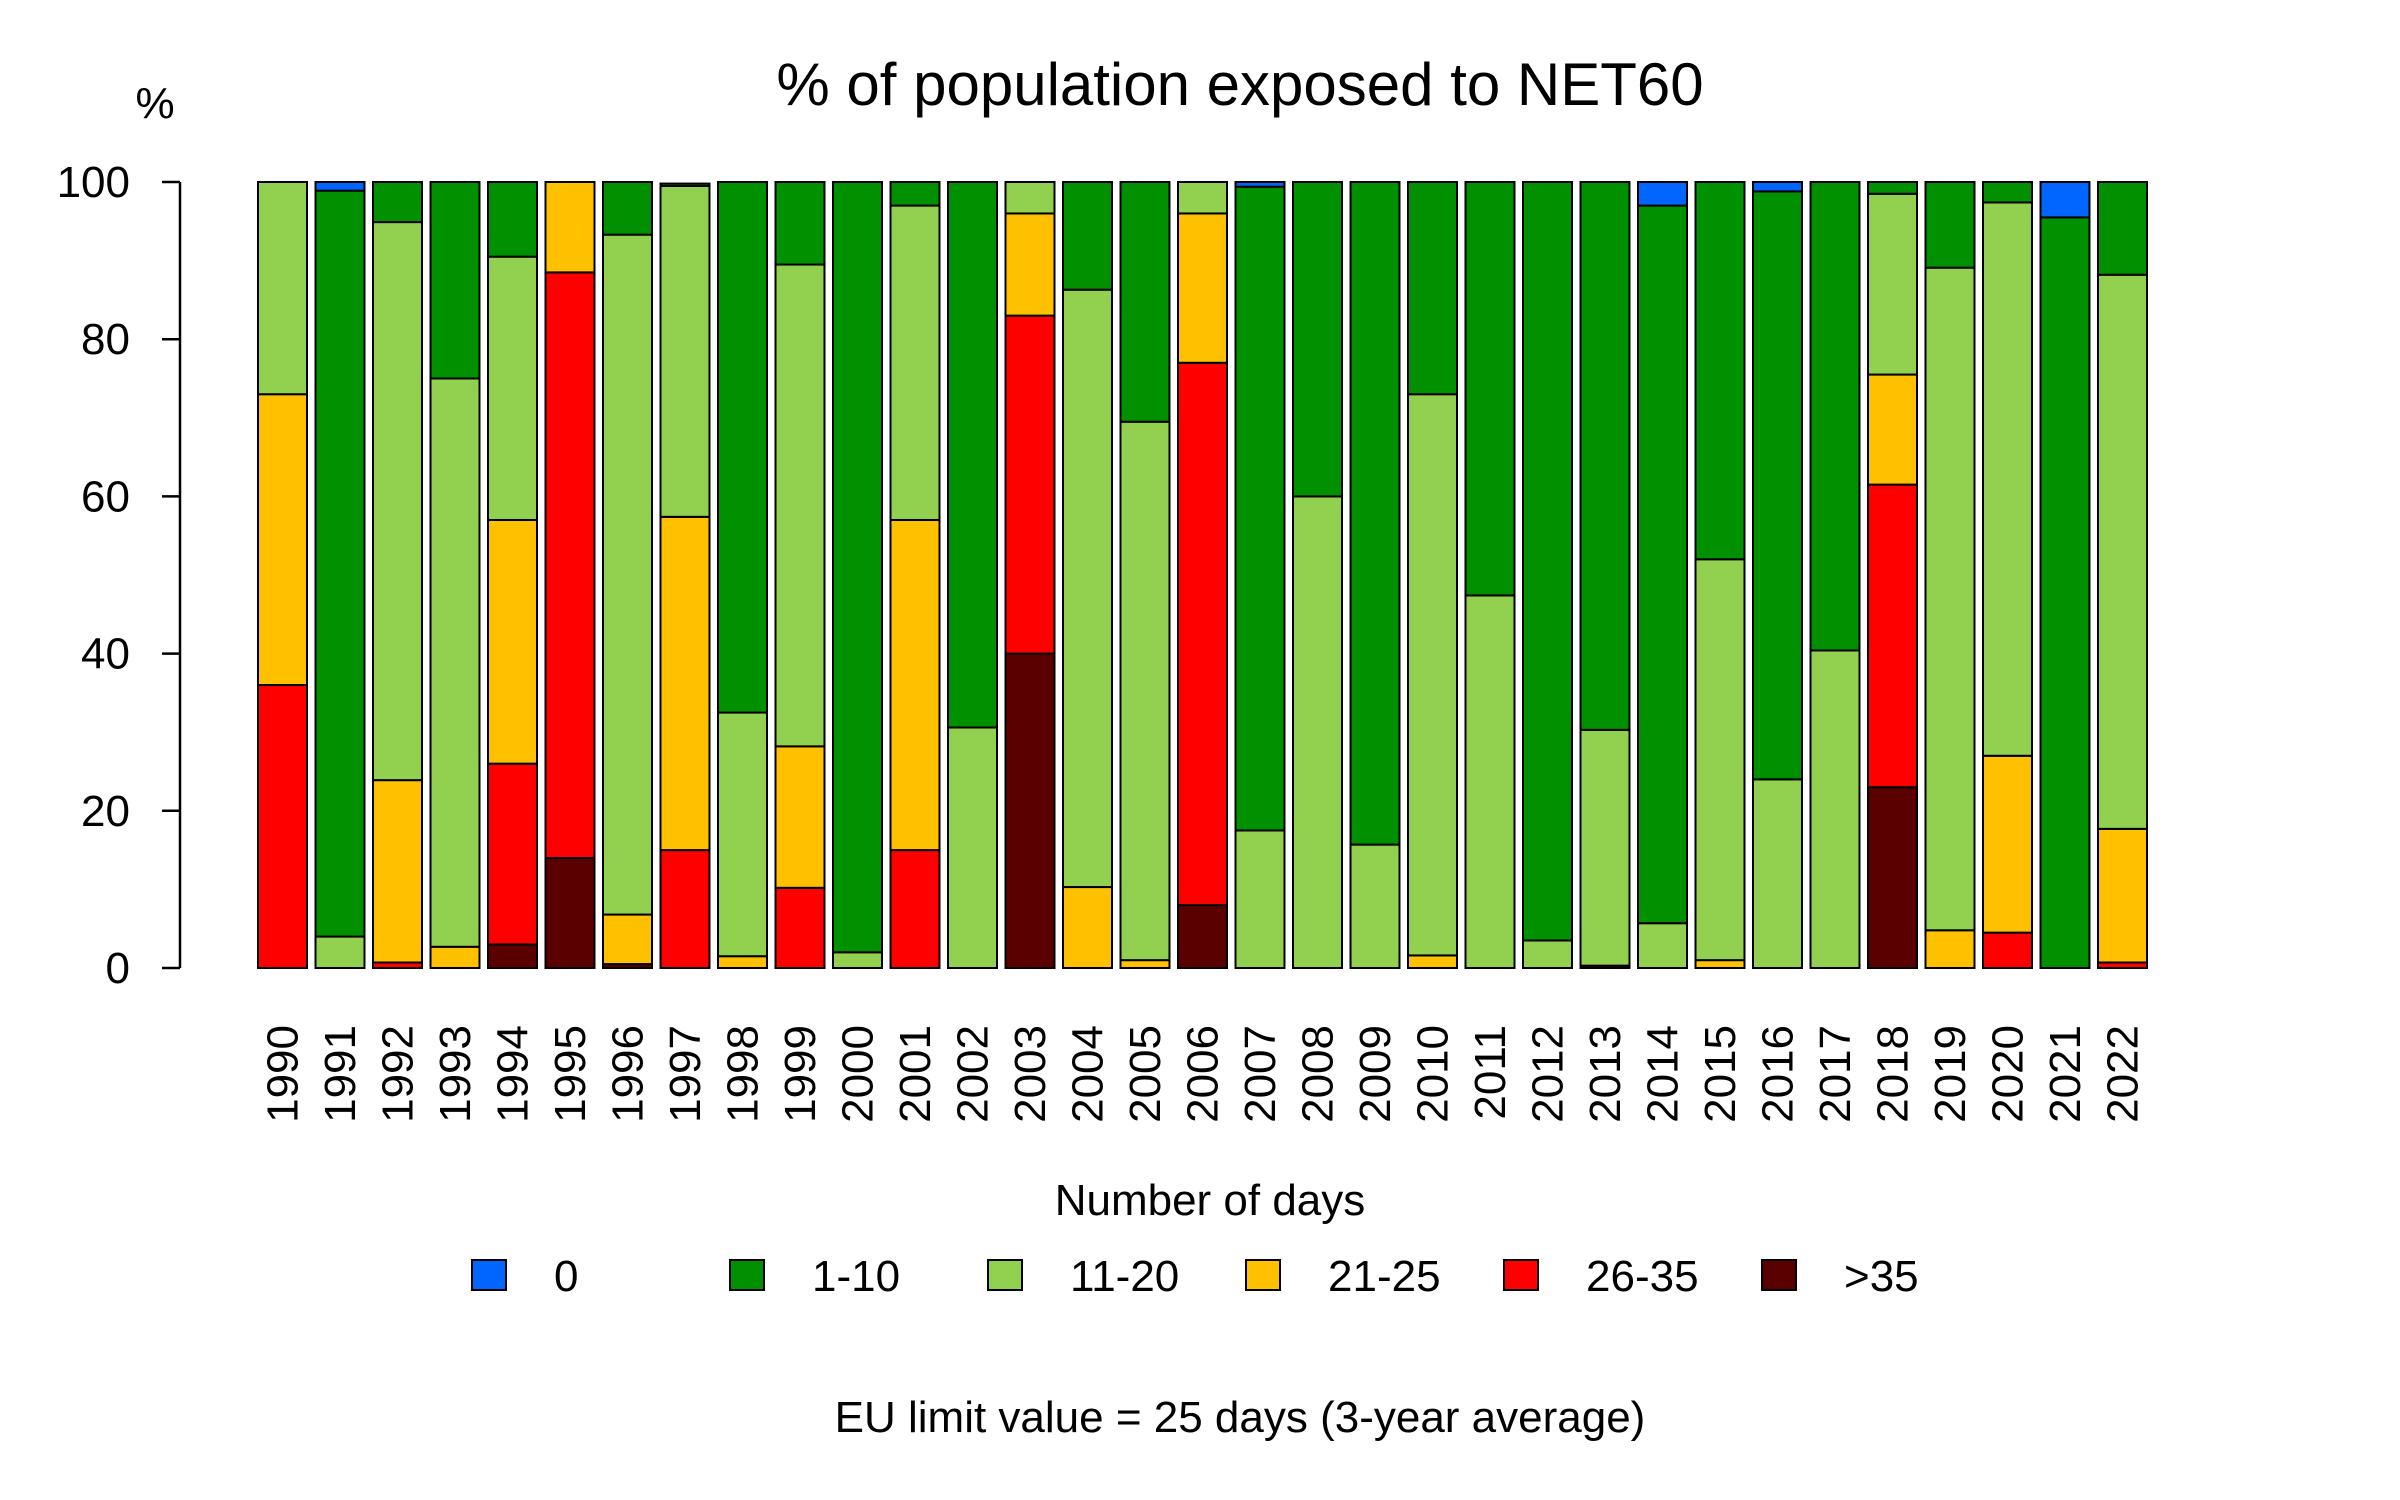 The image size is (2400, 1500). What do you see at coordinates (1318, 1074) in the screenshot?
I see `x-tick-label: 2008` at bounding box center [1318, 1074].